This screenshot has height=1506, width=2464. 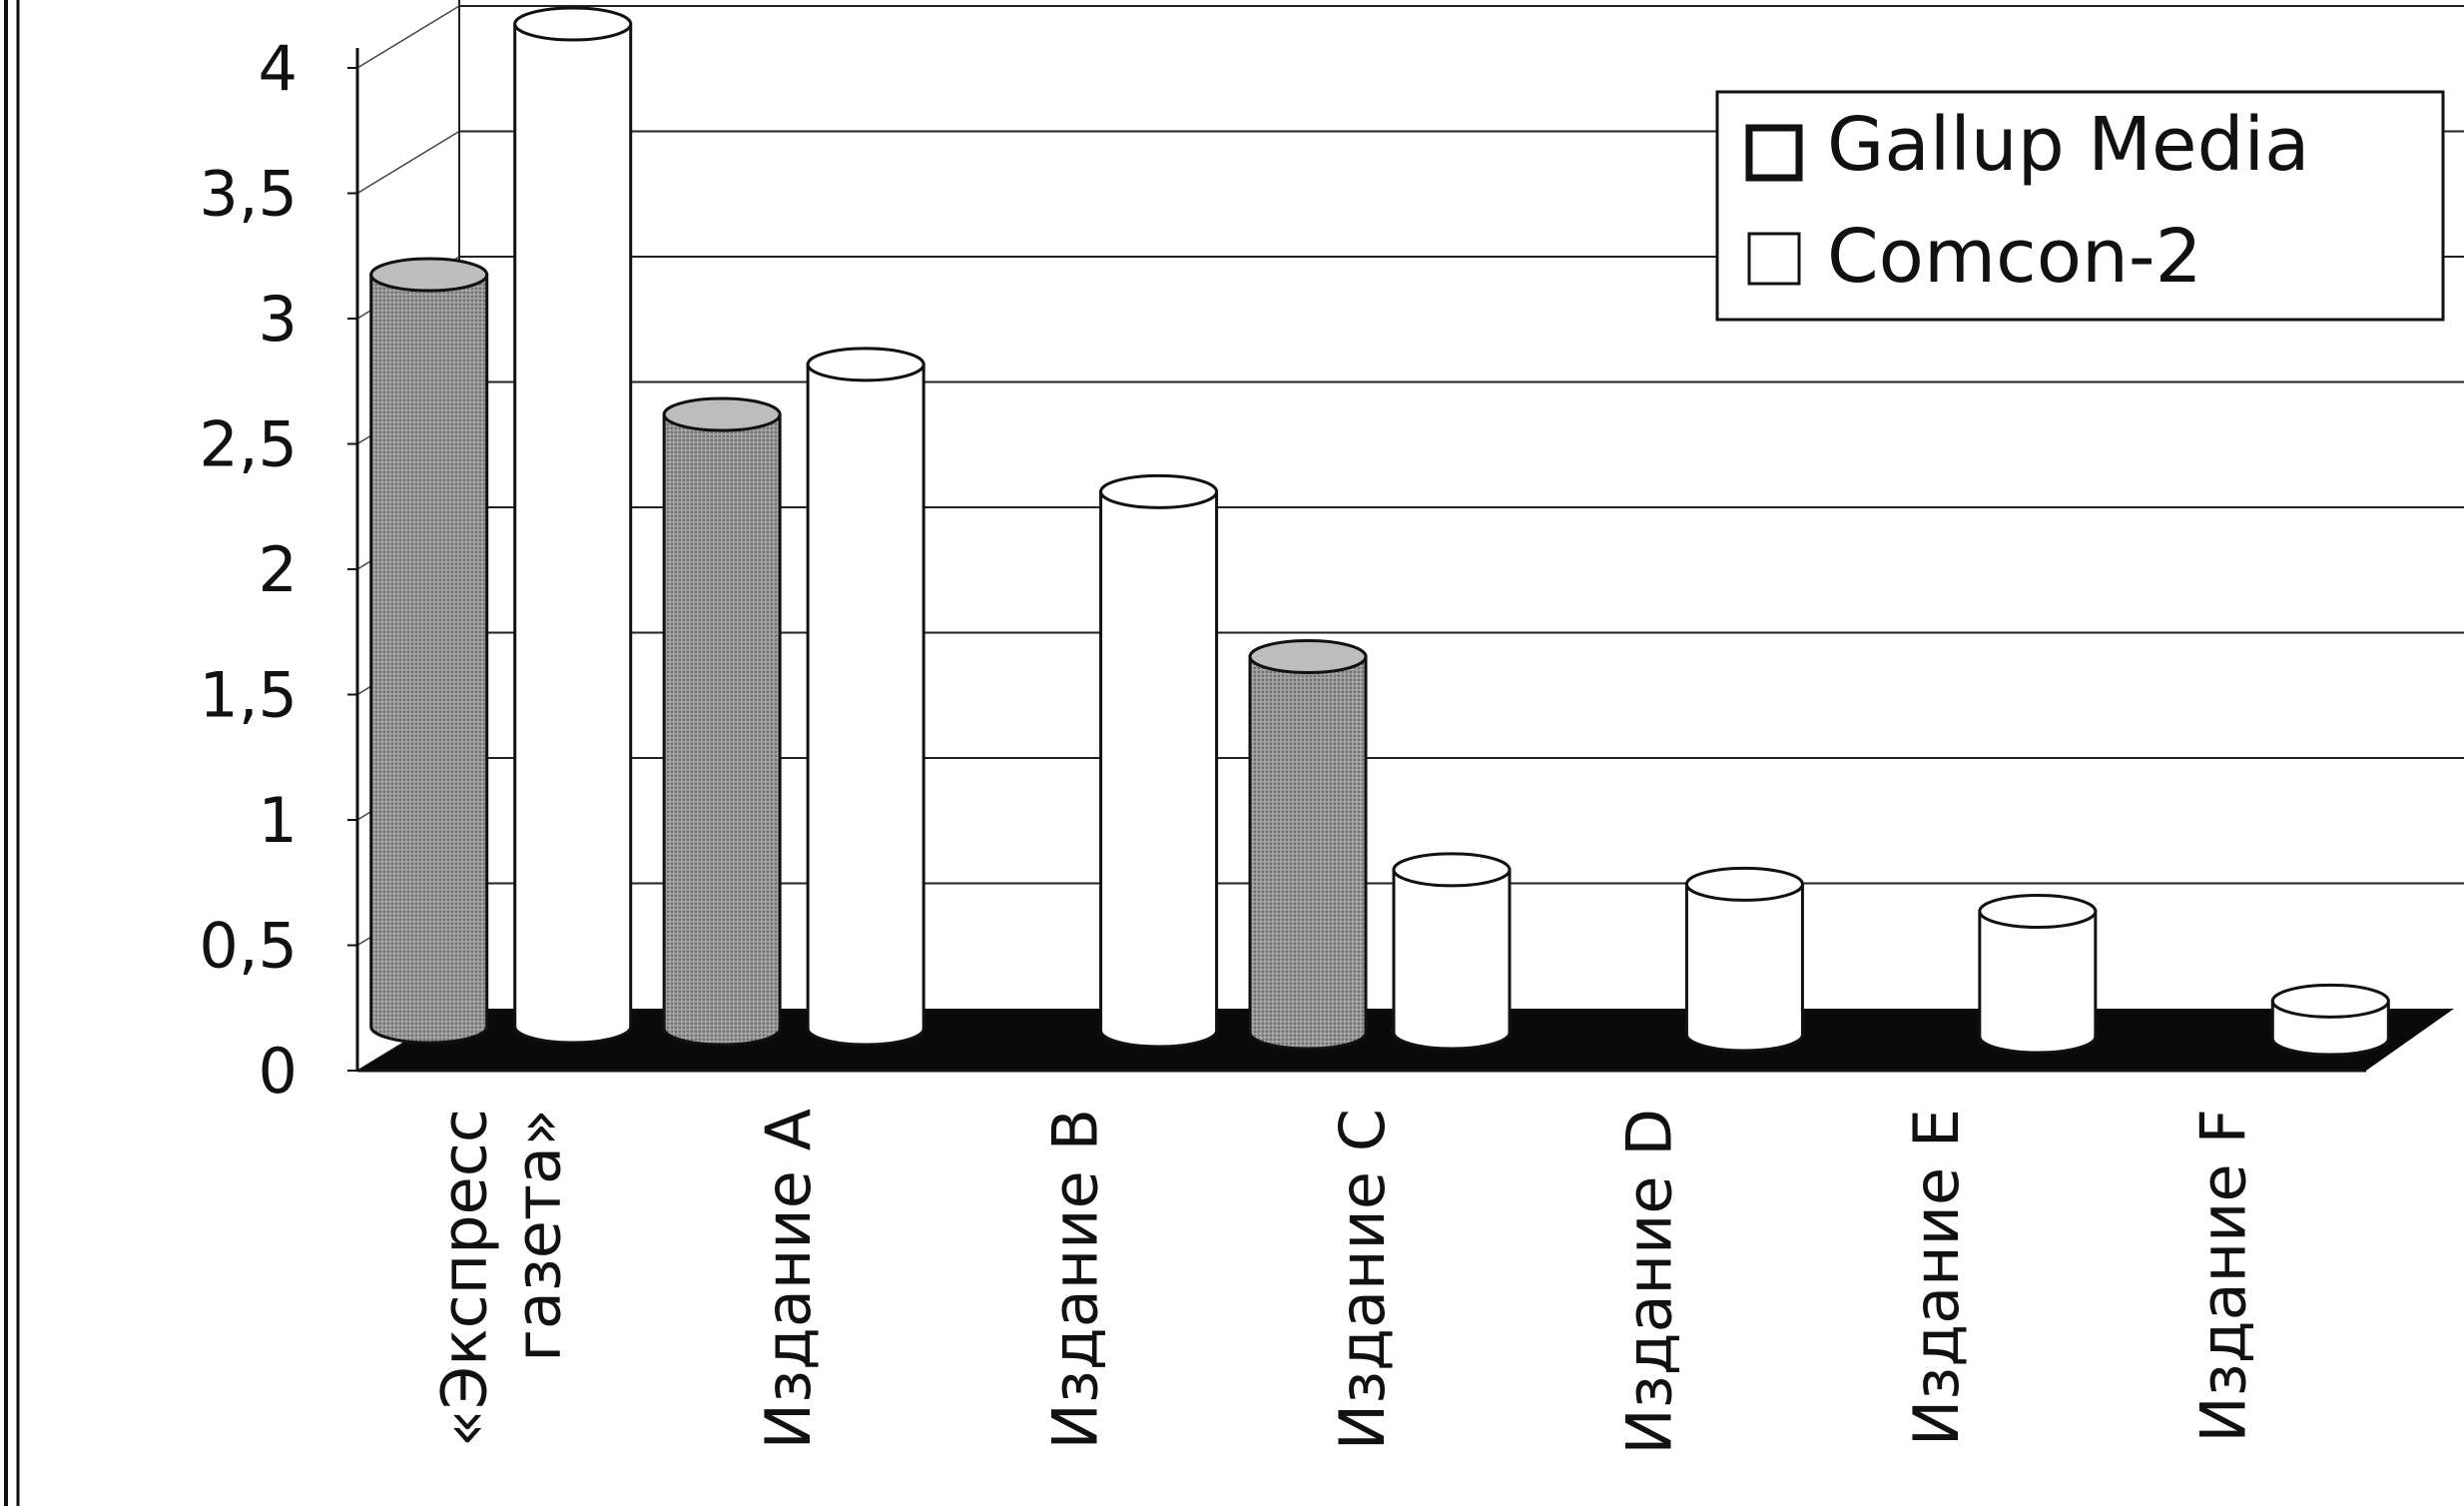 What do you see at coordinates (2014, 257) in the screenshot?
I see `legend-label-comcon: Comcon-2` at bounding box center [2014, 257].